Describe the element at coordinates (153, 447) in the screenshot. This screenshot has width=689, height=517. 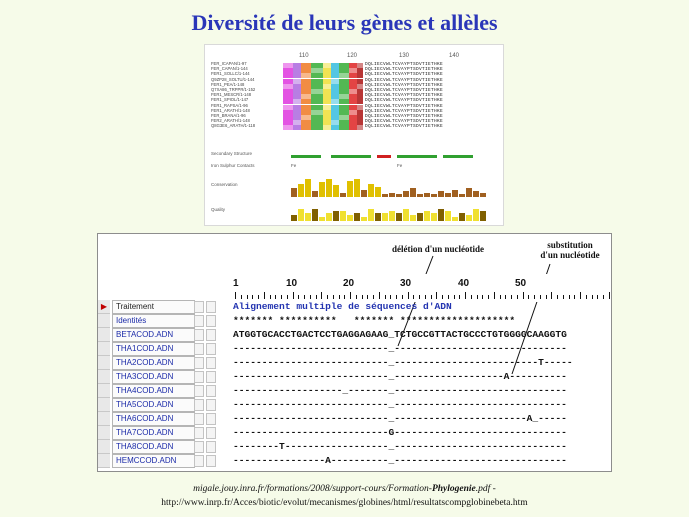
I see `row-name: THA8COD.ADN` at that location.